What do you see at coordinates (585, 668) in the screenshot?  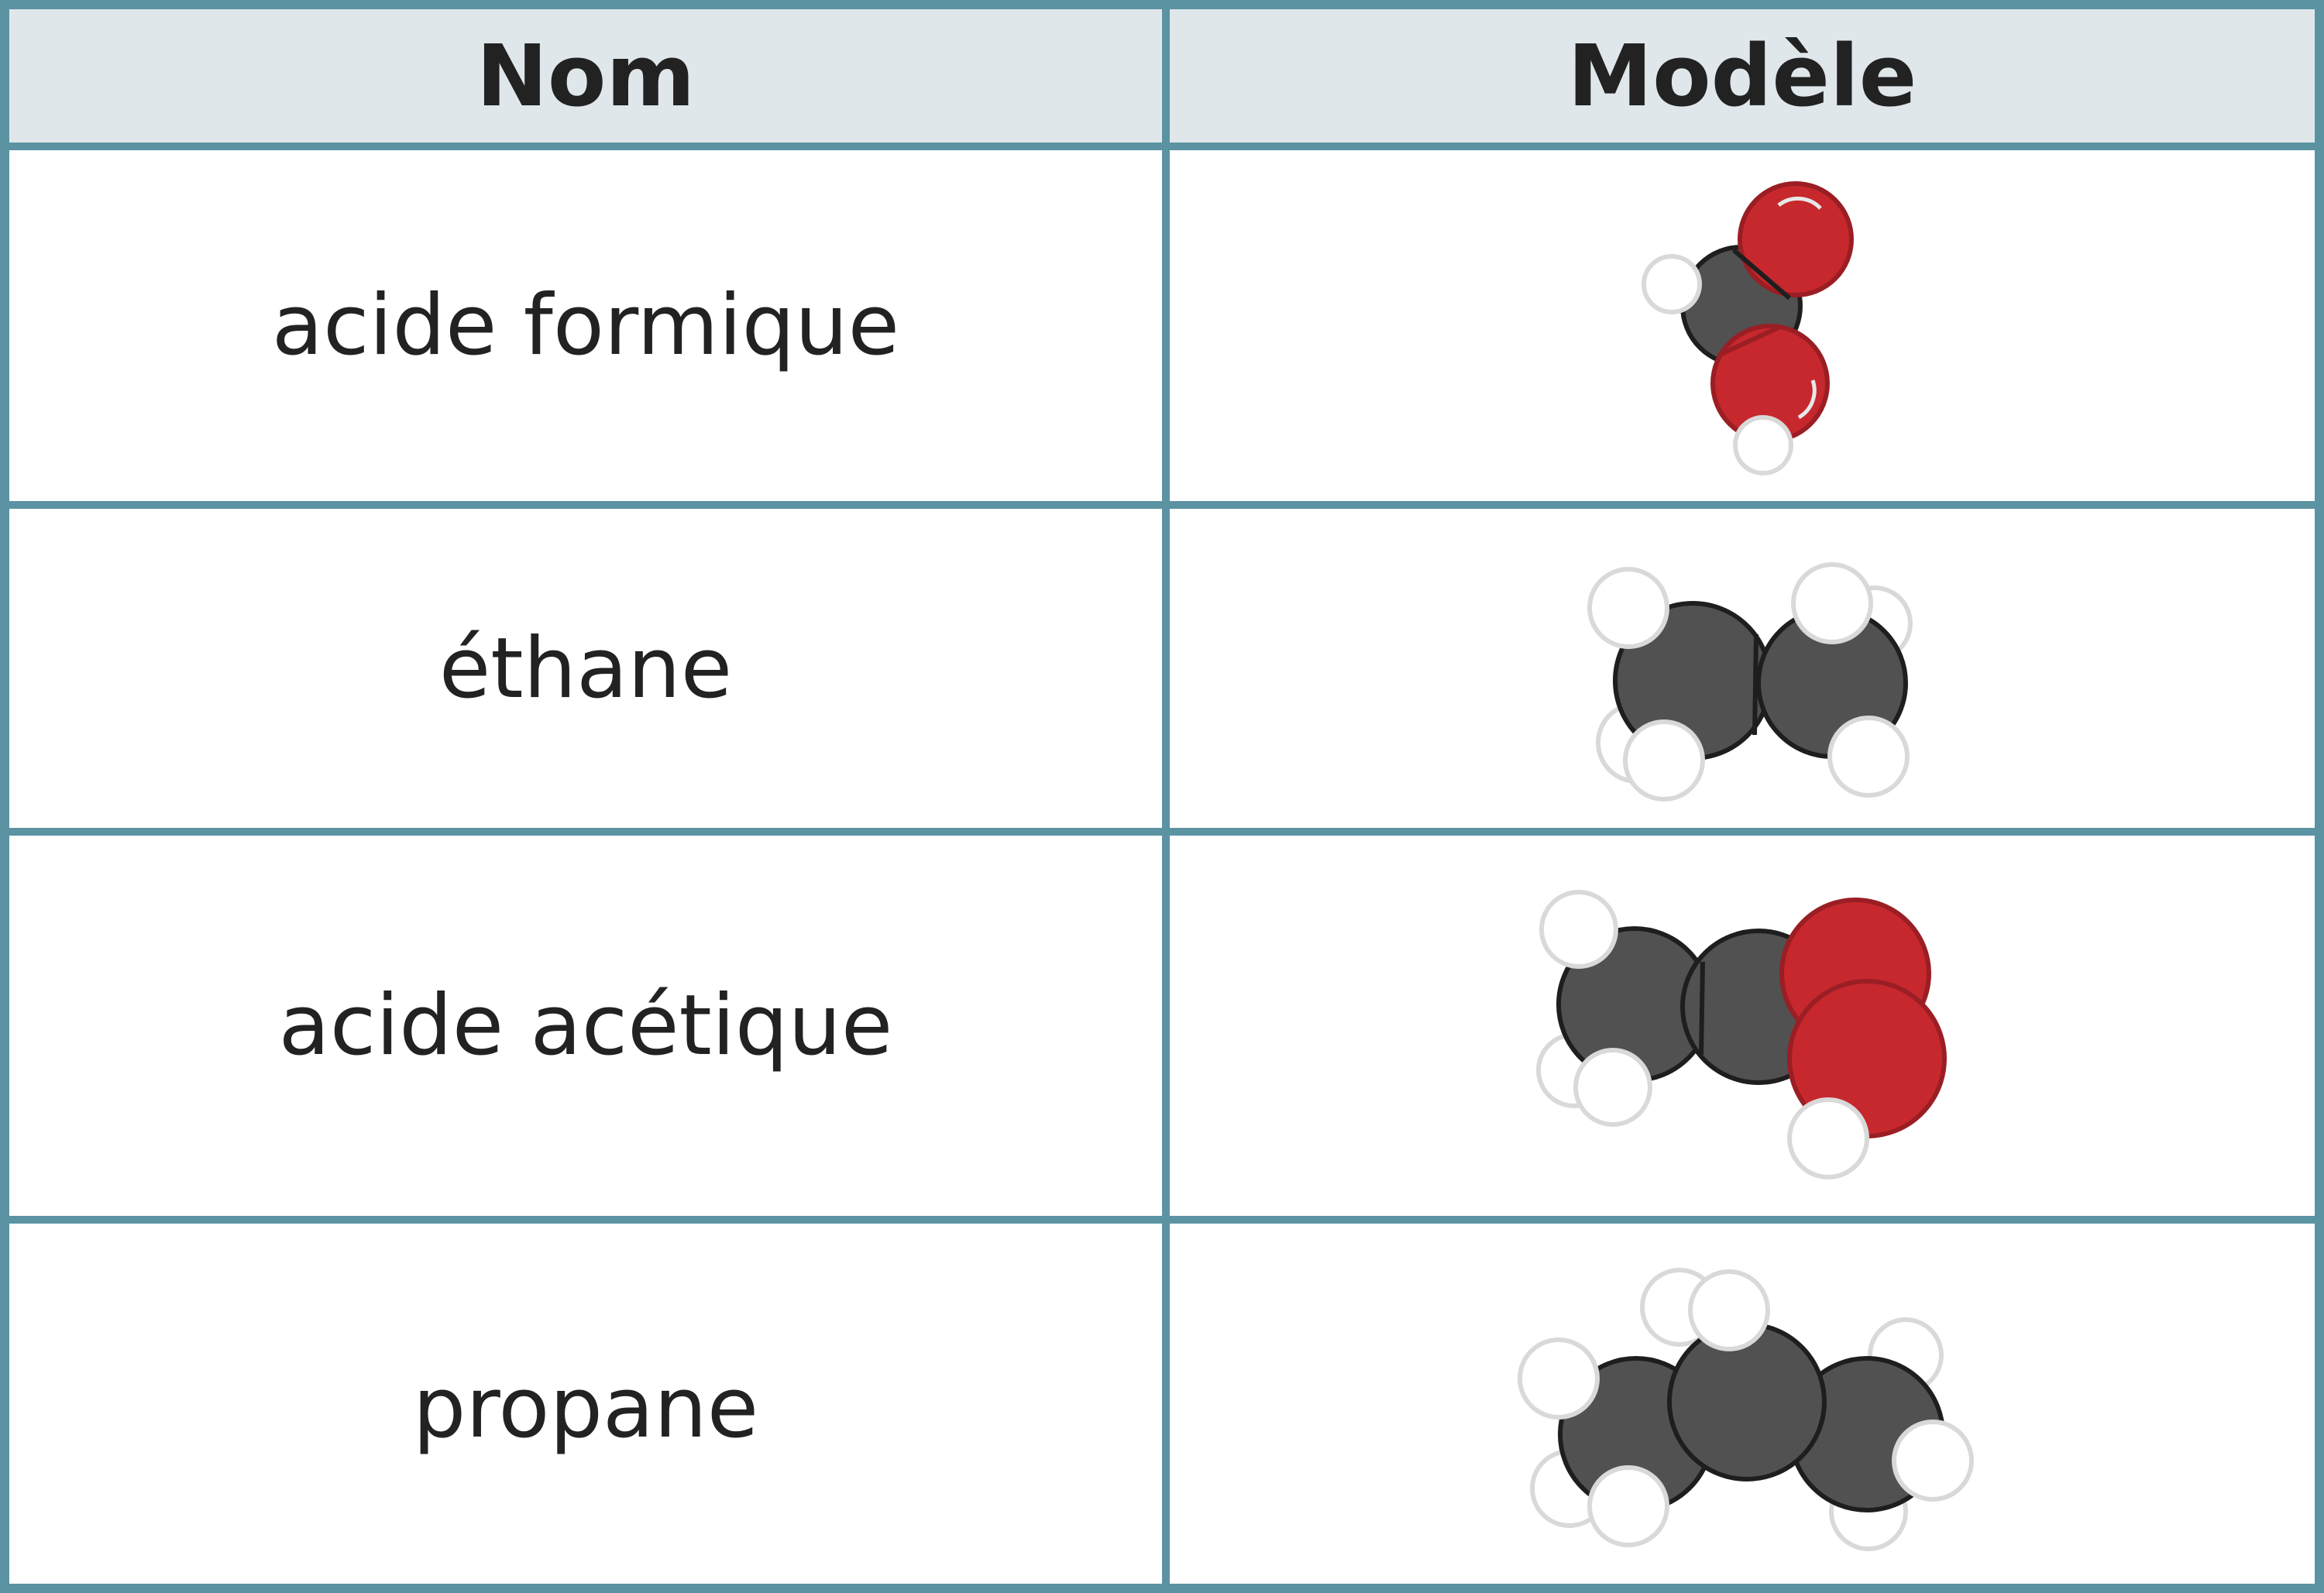 I see `row-name-ethane: éthane` at bounding box center [585, 668].